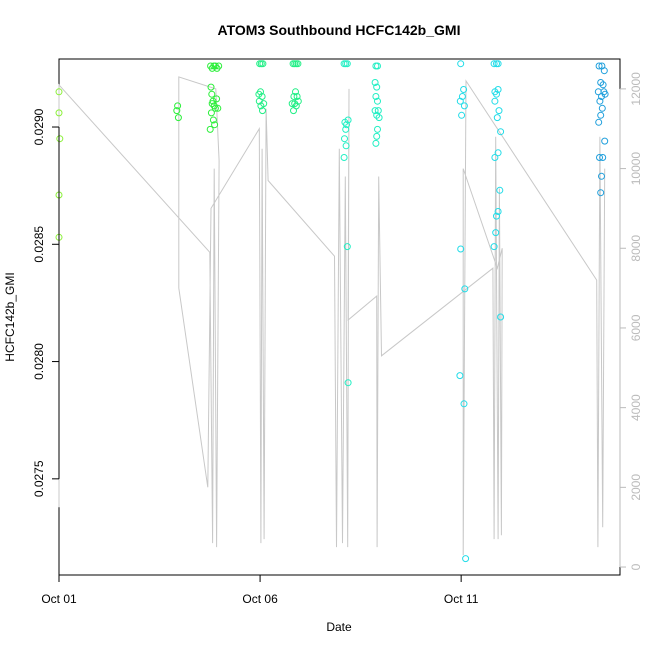 The height and width of the screenshot is (650, 650). I want to click on y2-tick-label: 10000, so click(636, 169).